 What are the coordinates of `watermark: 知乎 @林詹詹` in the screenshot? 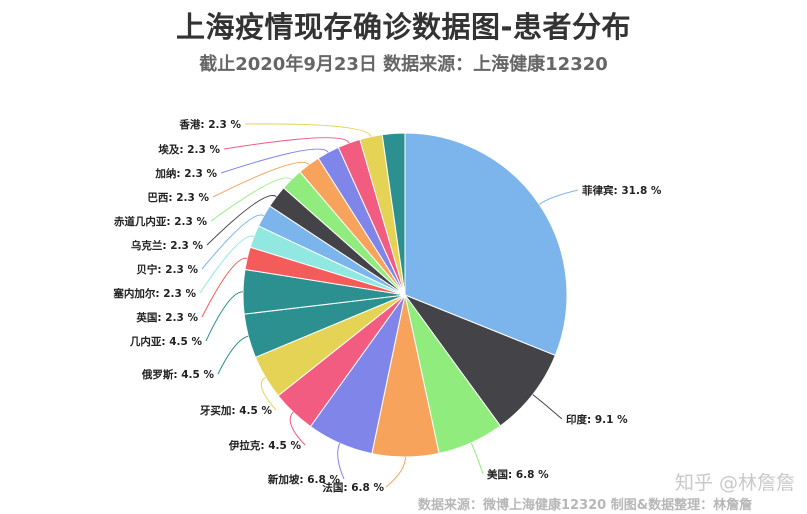 It's located at (734, 483).